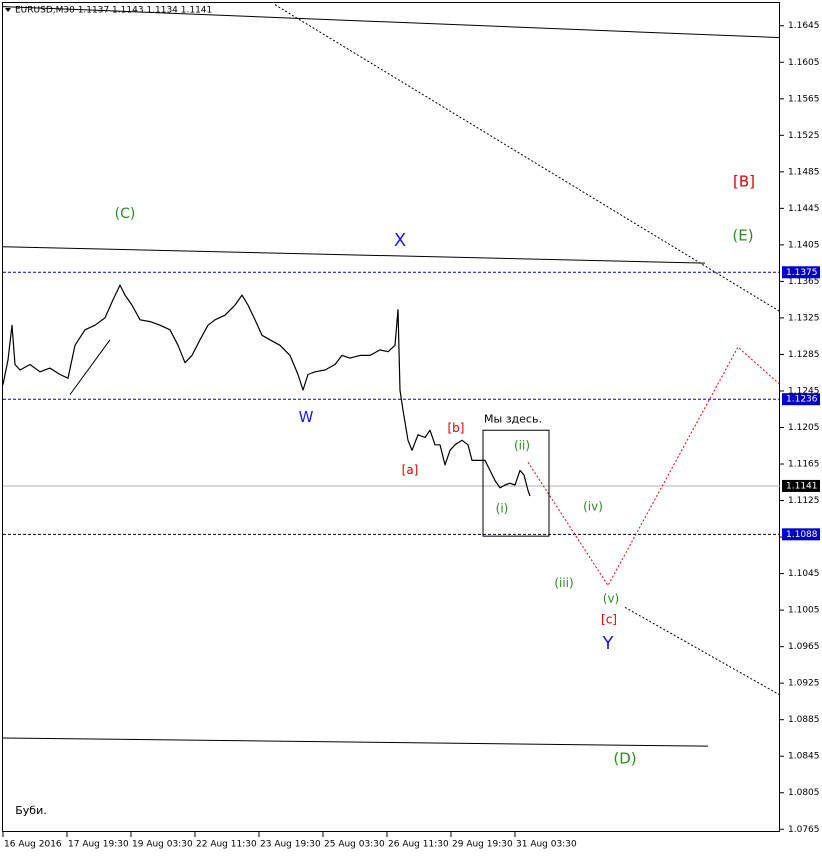 The width and height of the screenshot is (822, 856). I want to click on wave-label: (i), so click(502, 508).